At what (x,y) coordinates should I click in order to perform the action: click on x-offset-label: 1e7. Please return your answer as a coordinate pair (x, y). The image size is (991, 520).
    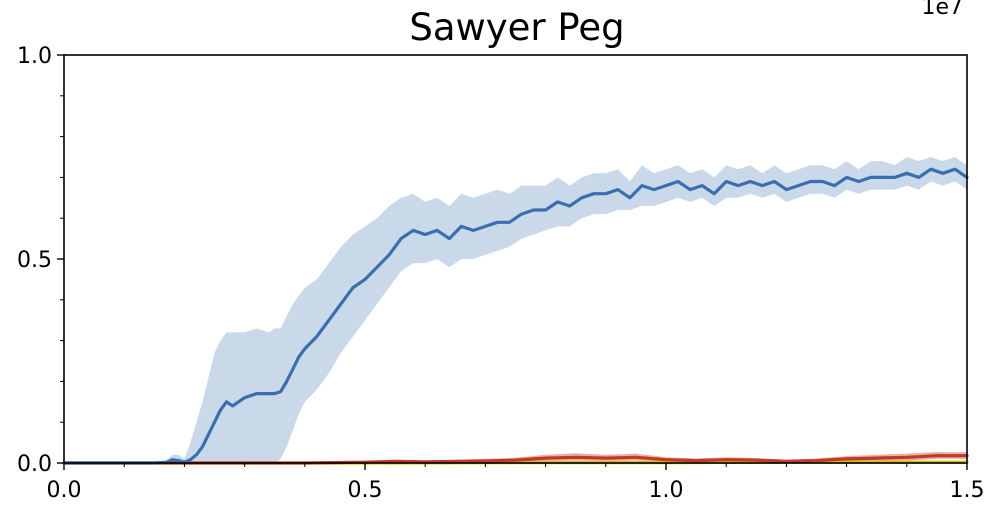
    Looking at the image, I should click on (942, 10).